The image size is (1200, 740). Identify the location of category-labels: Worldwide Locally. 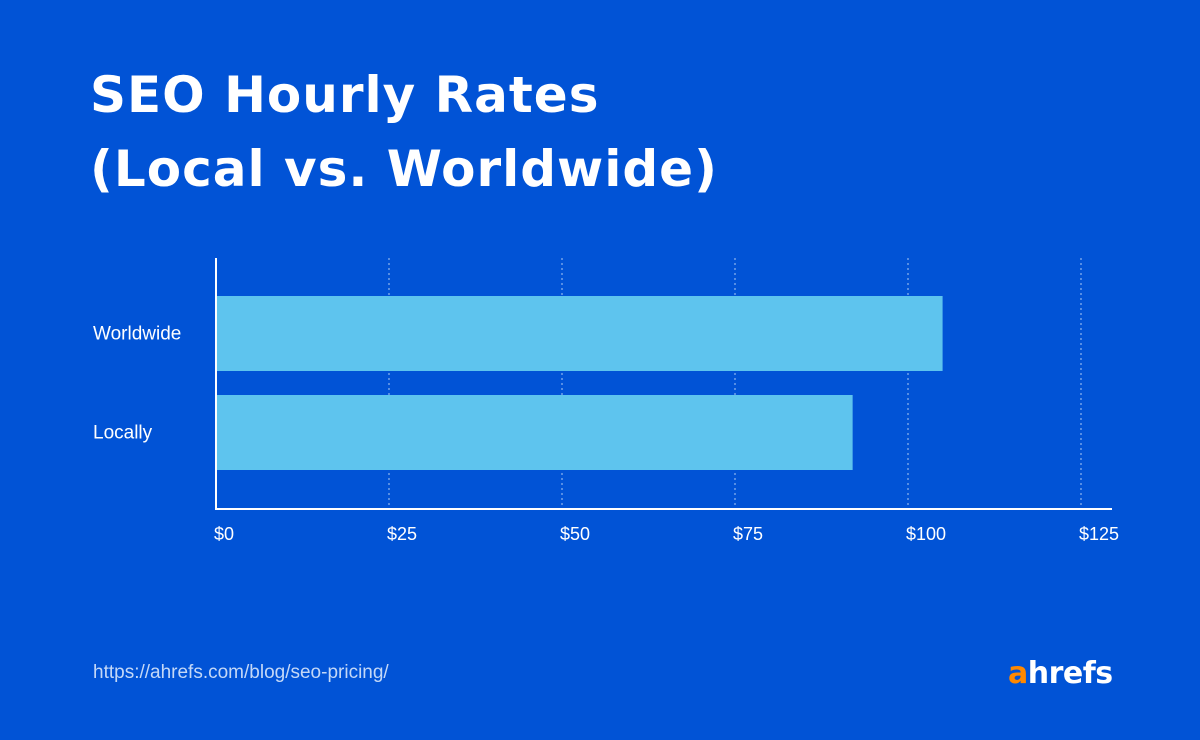
(137, 384).